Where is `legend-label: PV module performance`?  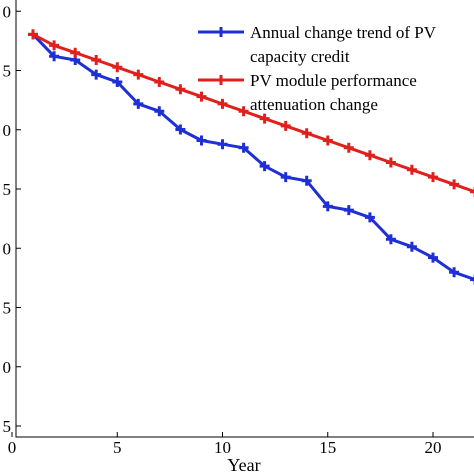
legend-label: PV module performance is located at coordinates (333, 80).